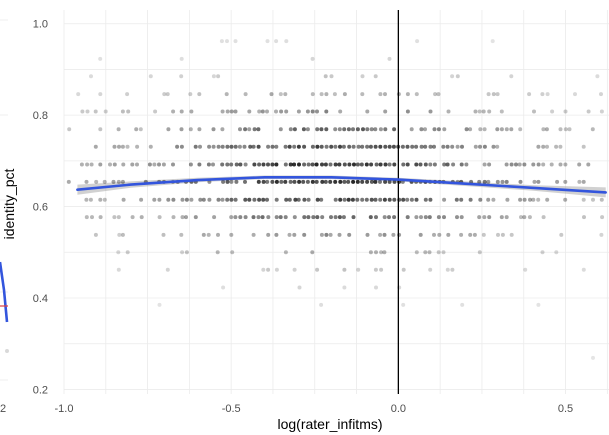  What do you see at coordinates (341, 186) in the screenshot?
I see `confidence-band` at bounding box center [341, 186].